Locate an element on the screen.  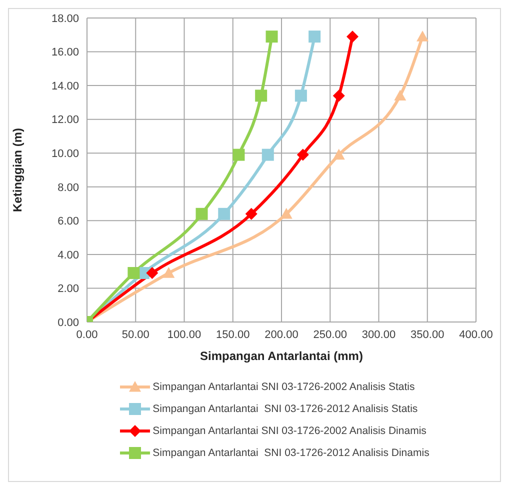
x-tick-label: 150.00 is located at coordinates (233, 334).